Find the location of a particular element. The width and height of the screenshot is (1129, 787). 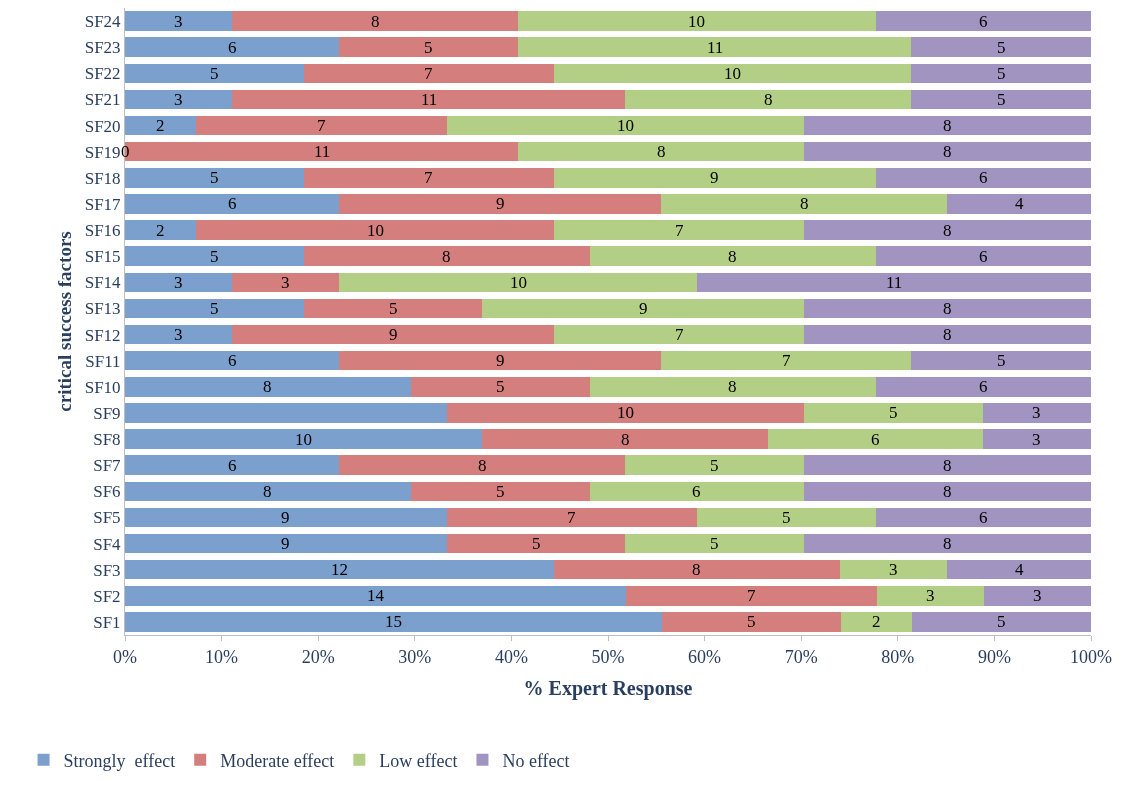

y-tick-label: SF8 is located at coordinates (107, 440).